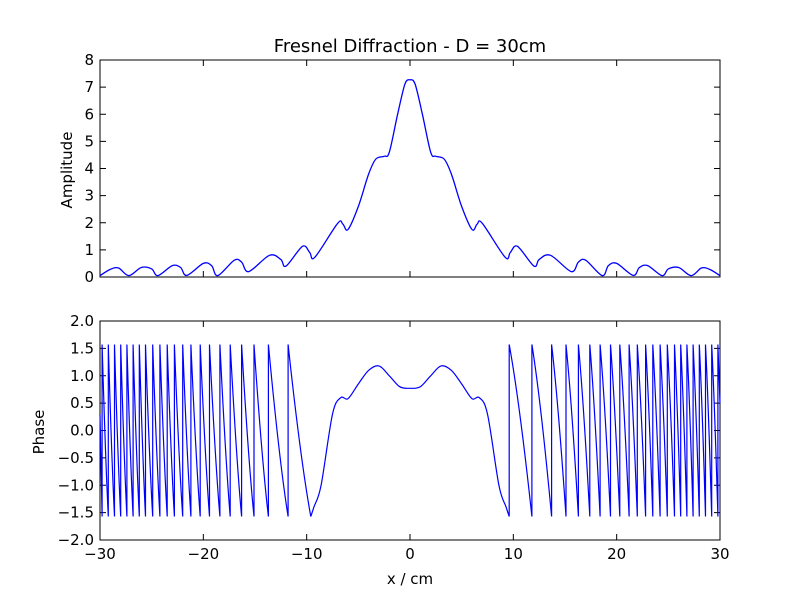  What do you see at coordinates (76, 458) in the screenshot?
I see `phase-y-tick-label: −0.5` at bounding box center [76, 458].